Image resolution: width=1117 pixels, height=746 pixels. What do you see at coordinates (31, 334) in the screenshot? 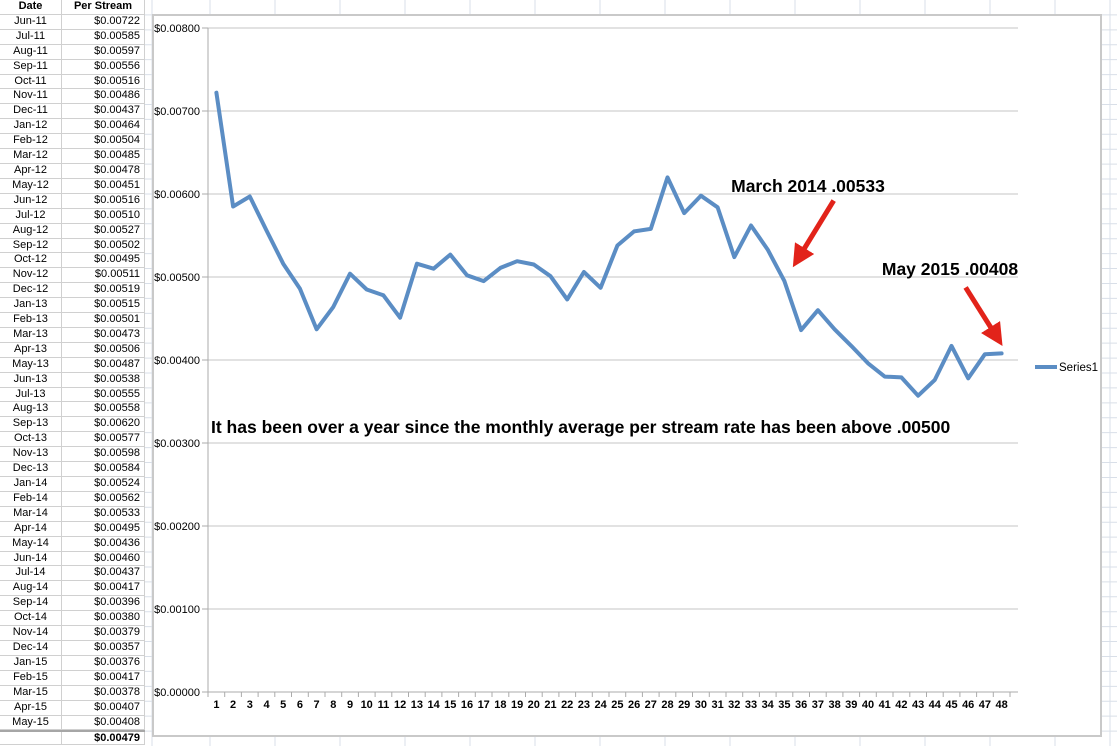
I see `date-cell: Mar-13` at bounding box center [31, 334].